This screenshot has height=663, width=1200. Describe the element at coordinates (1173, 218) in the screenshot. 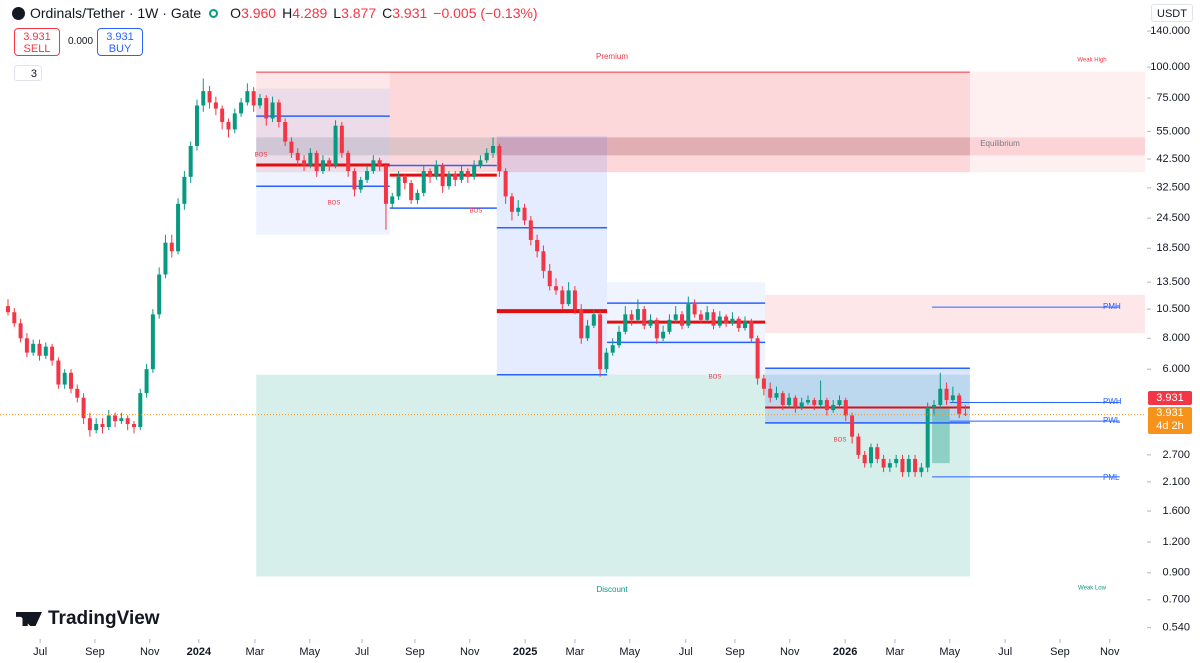

I see `y-tick-label: 24.500` at that location.